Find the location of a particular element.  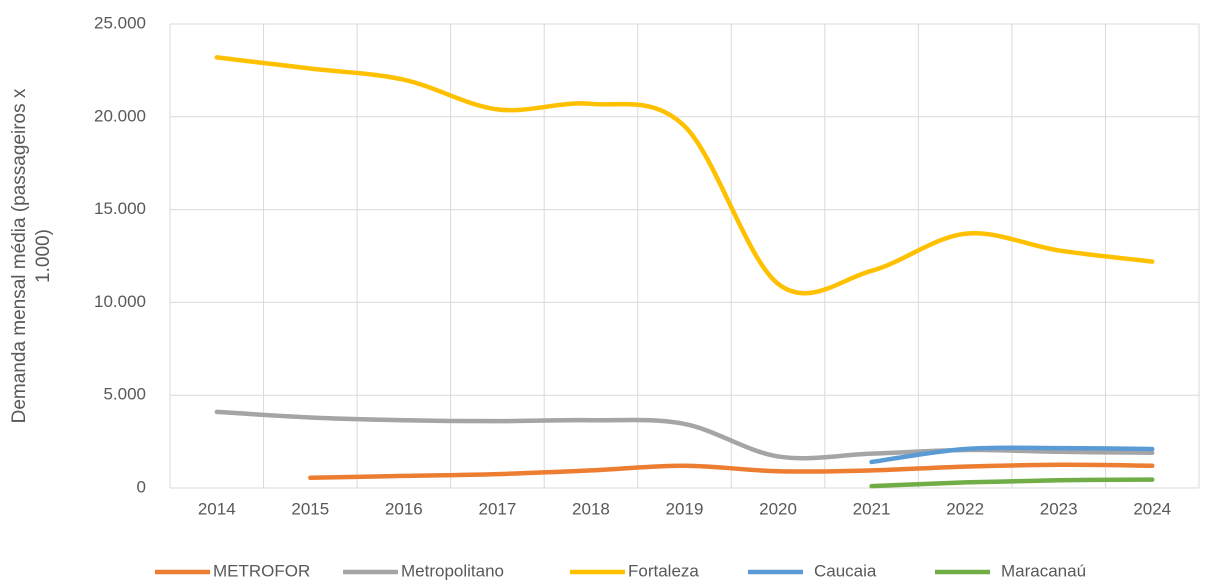

x-tick-label: 2022 is located at coordinates (965, 508).